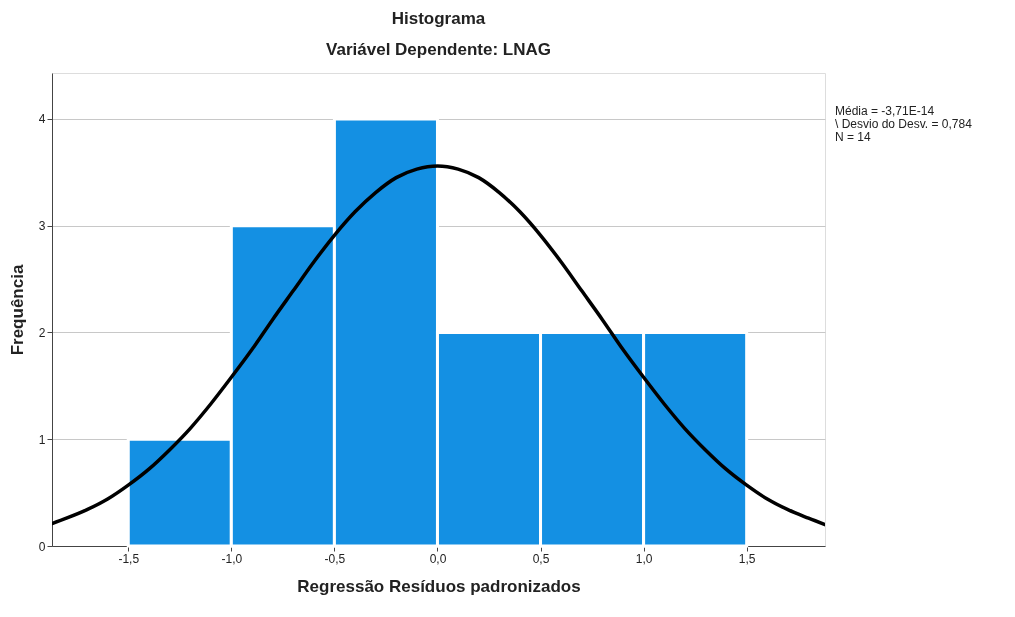 The height and width of the screenshot is (617, 1015). What do you see at coordinates (438, 18) in the screenshot?
I see `chart-title: Histograma` at bounding box center [438, 18].